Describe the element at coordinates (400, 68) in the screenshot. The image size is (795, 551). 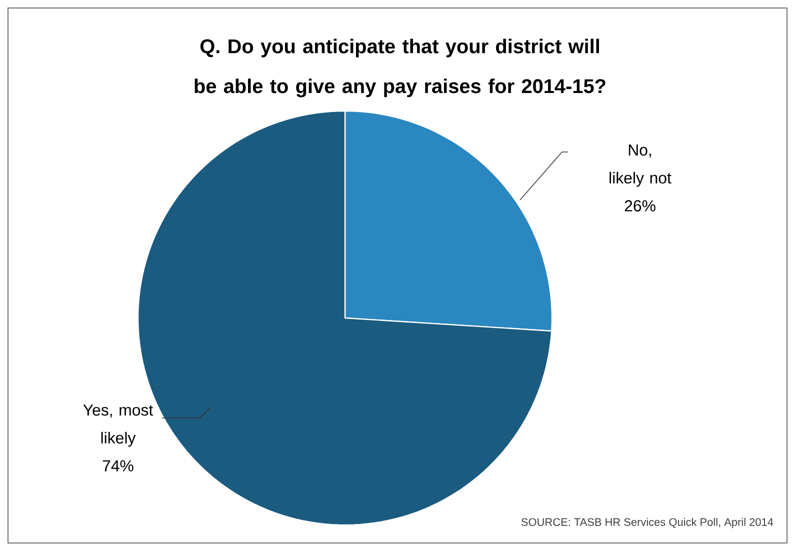
I see `chart-title: Q. Do you anticipate that your district will be able to give any pay raises for 2014-15?` at that location.